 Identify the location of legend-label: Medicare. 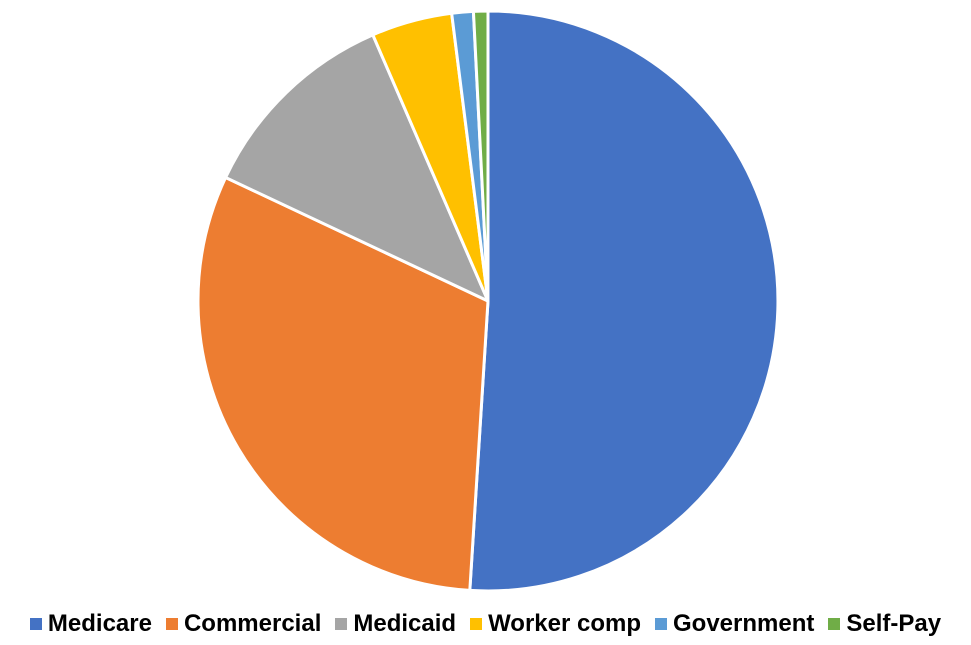
(99, 623).